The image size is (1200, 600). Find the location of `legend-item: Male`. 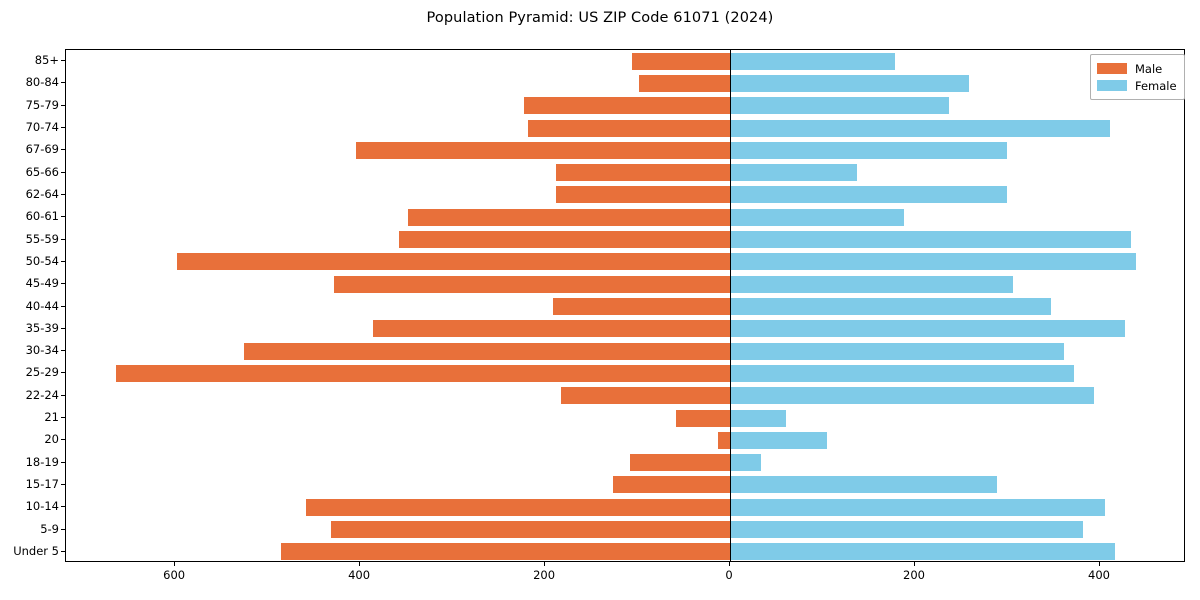

legend-item: Male is located at coordinates (1137, 68).